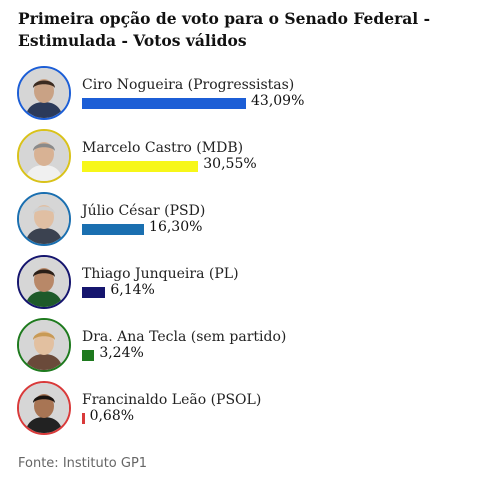  What do you see at coordinates (240, 96) in the screenshot?
I see `bar-row: Ciro Nogueira (Progressistas) 43,09%` at bounding box center [240, 96].